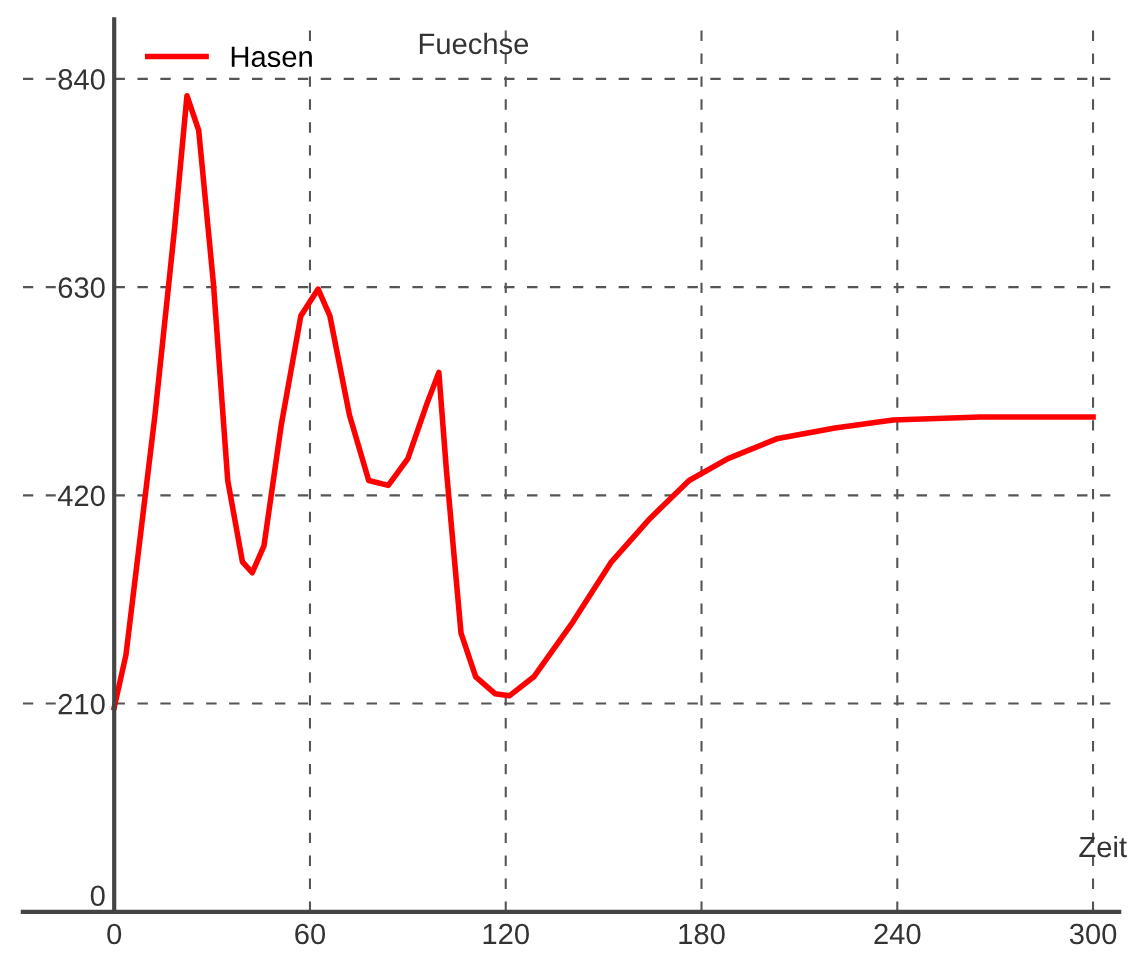 The image size is (1142, 970). Describe the element at coordinates (81, 496) in the screenshot. I see `y-tick-label: 420` at that location.